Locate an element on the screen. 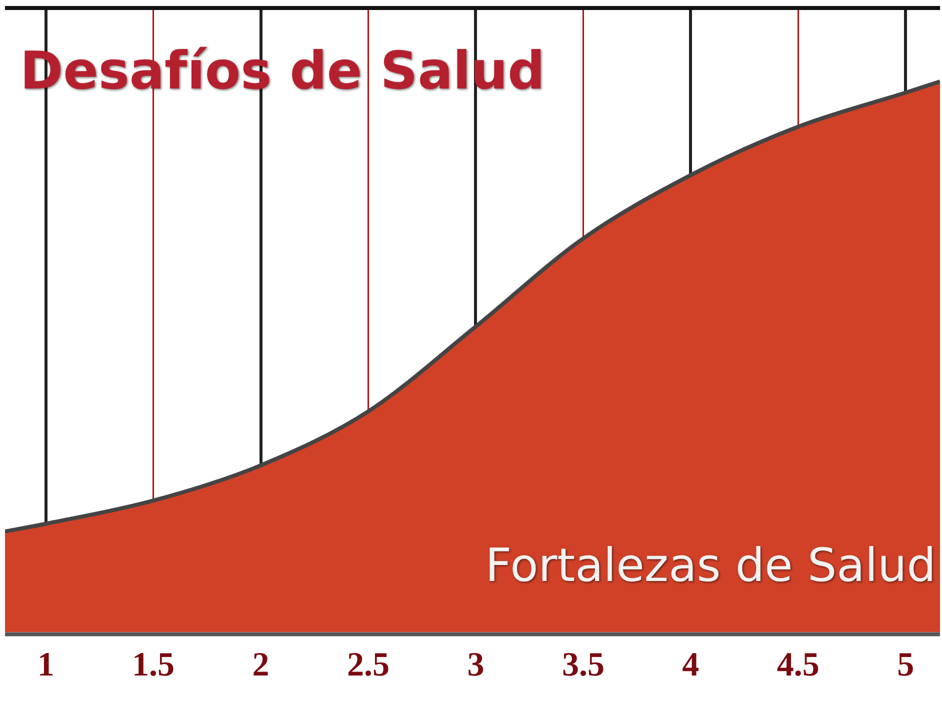 The image size is (942, 709). x-tick-label: 2 is located at coordinates (261, 665).